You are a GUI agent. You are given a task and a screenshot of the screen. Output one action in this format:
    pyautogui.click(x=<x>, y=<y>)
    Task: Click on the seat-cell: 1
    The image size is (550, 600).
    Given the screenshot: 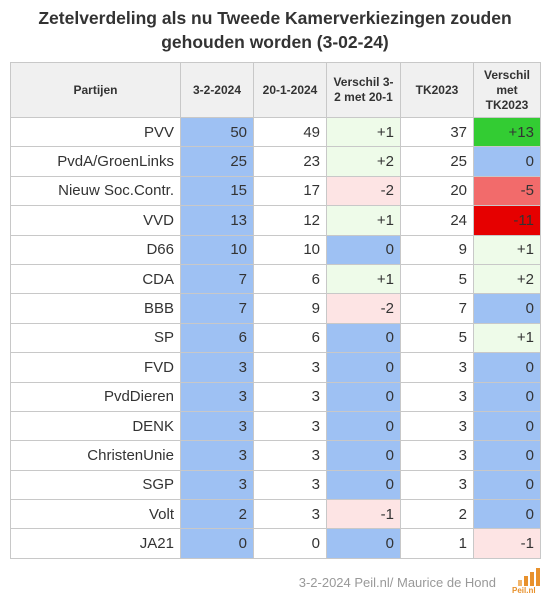 What is the action you would take?
    pyautogui.click(x=437, y=543)
    